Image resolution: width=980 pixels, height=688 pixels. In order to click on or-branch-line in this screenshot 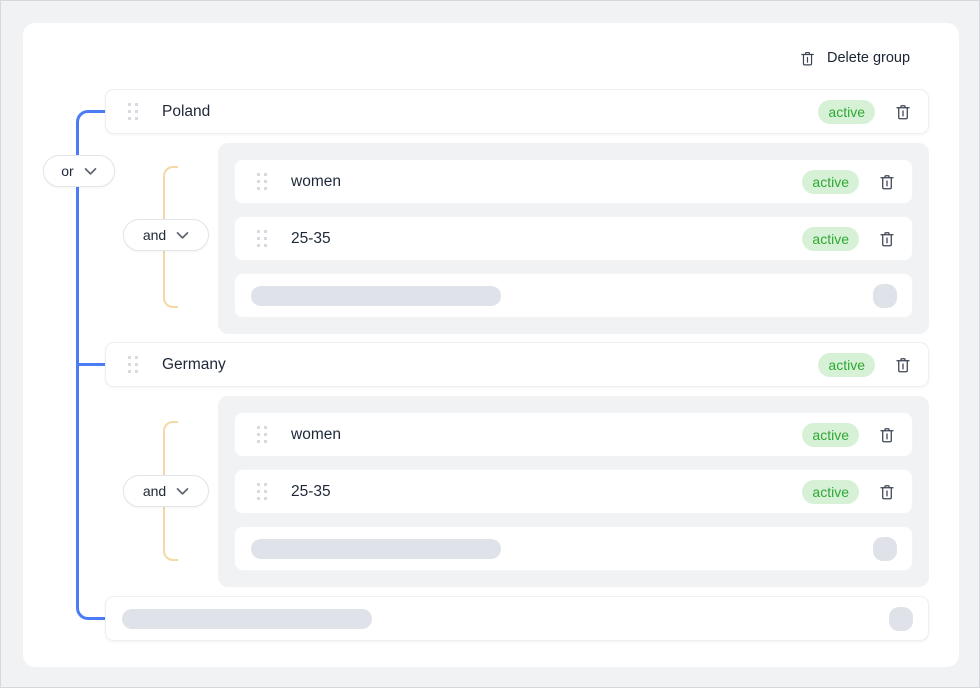, I will do `click(90, 365)`.